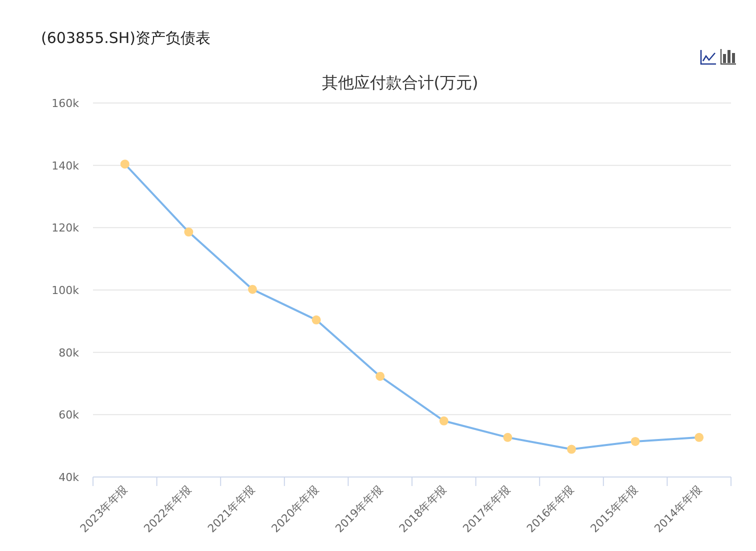 This screenshot has height=551, width=756. I want to click on y-tick-label: 100k, so click(66, 290).